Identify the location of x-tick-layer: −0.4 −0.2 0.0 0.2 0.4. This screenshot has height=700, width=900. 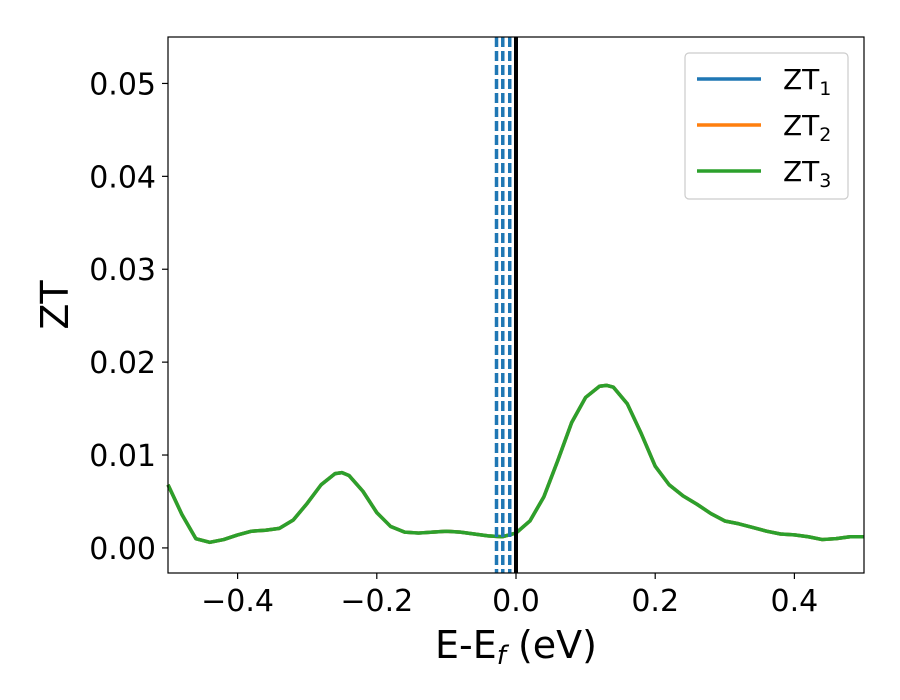
(509, 596).